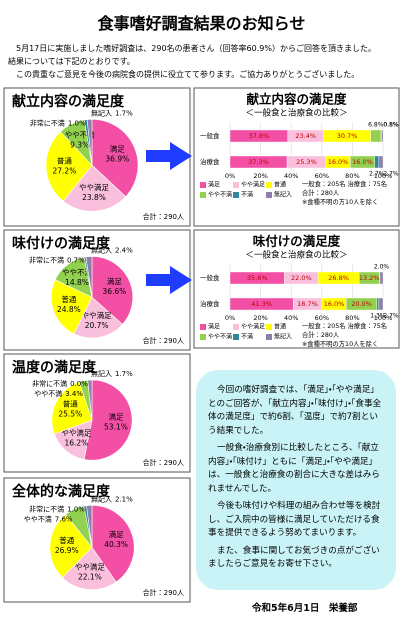 The width and height of the screenshot is (403, 626). Describe the element at coordinates (76, 509) in the screenshot. I see `slice-value: 1.0%` at that location.